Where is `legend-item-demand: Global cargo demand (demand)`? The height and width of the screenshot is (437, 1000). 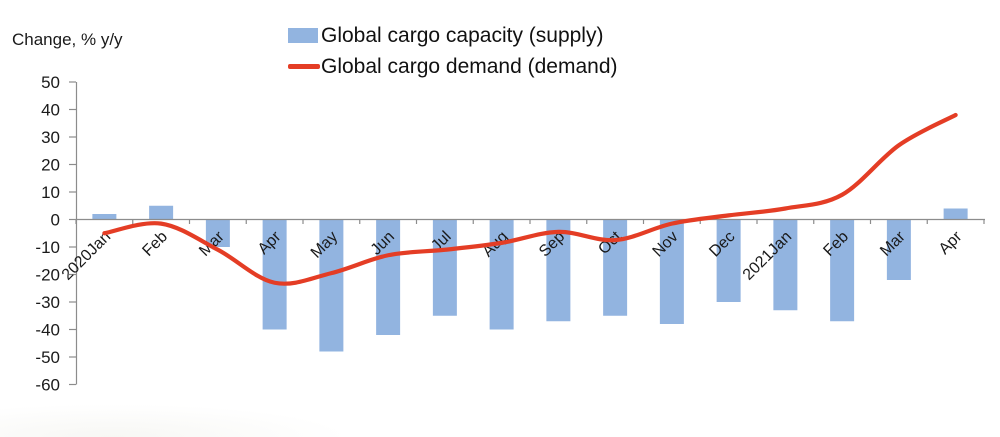 legend-item-demand: Global cargo demand (demand) is located at coordinates (453, 66).